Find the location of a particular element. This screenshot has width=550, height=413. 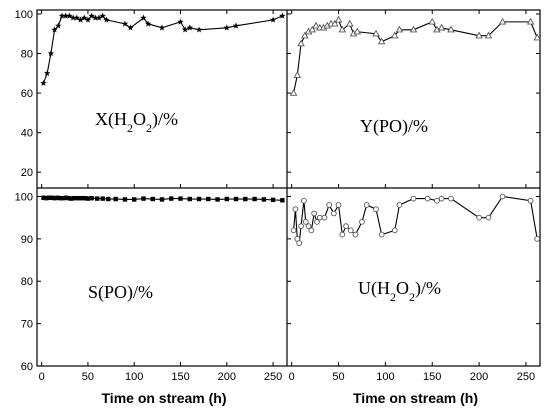

x-tick-label-1-150: 150 is located at coordinates (432, 377).